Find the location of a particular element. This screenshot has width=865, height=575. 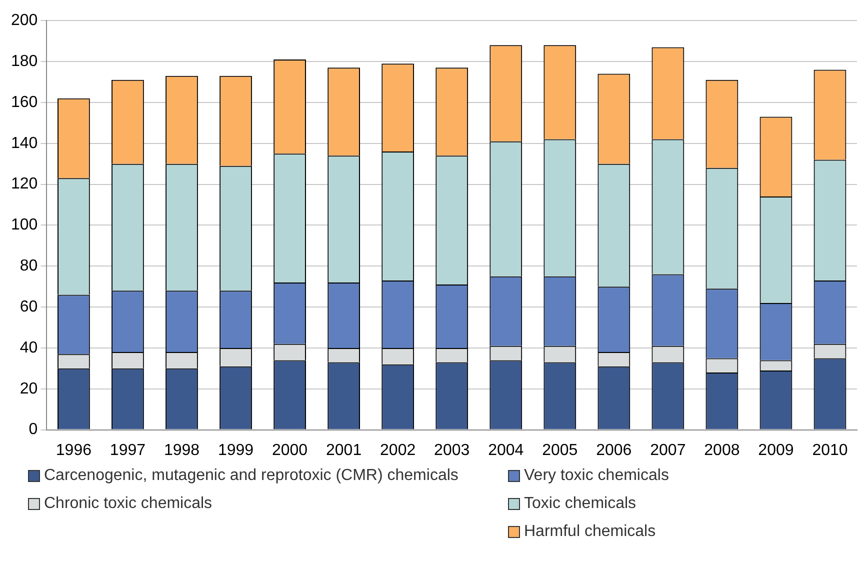

y-tick-label: 20 is located at coordinates (29, 389).